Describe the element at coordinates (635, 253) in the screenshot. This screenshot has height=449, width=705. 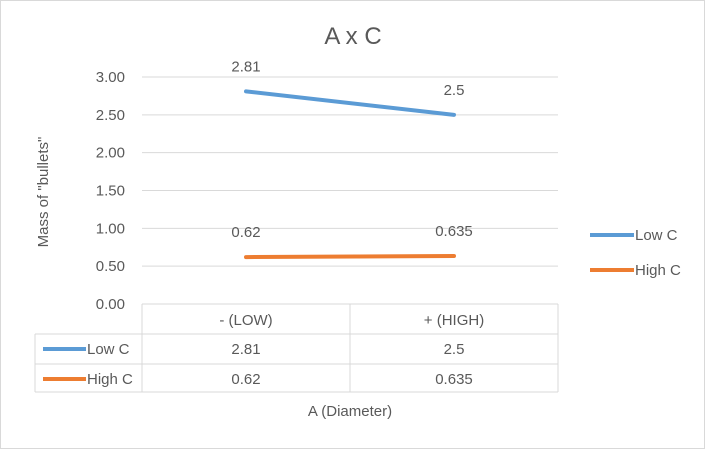
I see `legend: Low C High C` at that location.